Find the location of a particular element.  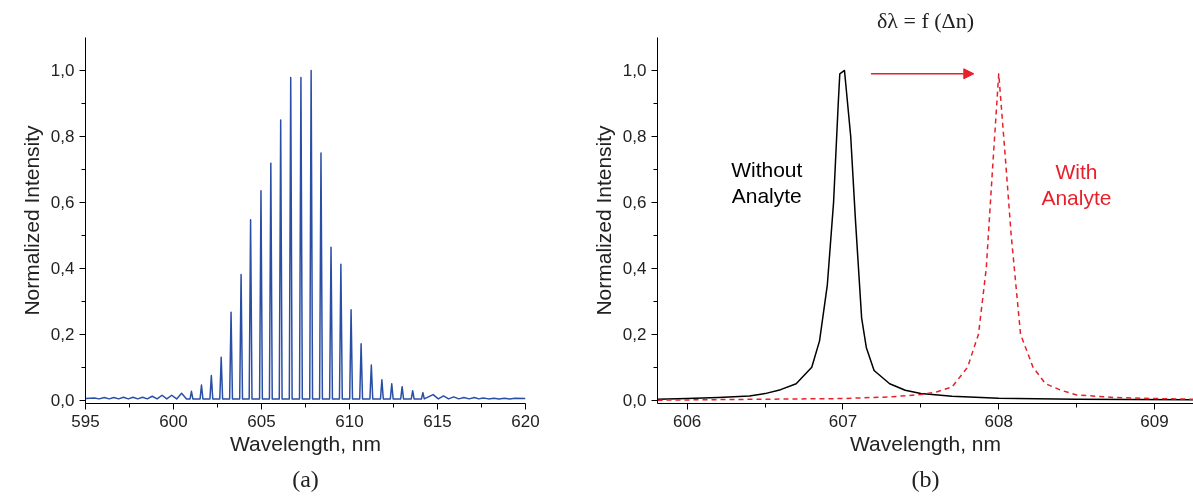

series-label: Without Analyte is located at coordinates (767, 182).